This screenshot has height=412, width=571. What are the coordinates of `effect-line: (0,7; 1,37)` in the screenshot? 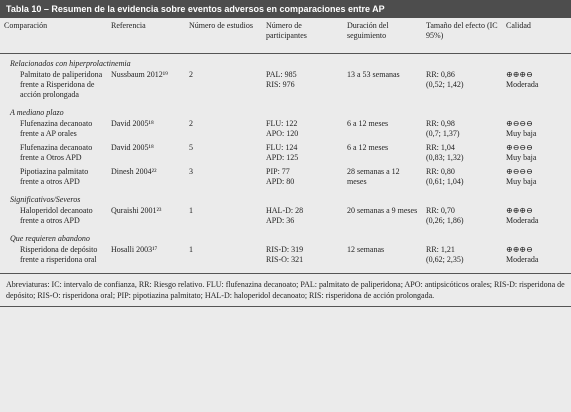 It's located at (443, 133).